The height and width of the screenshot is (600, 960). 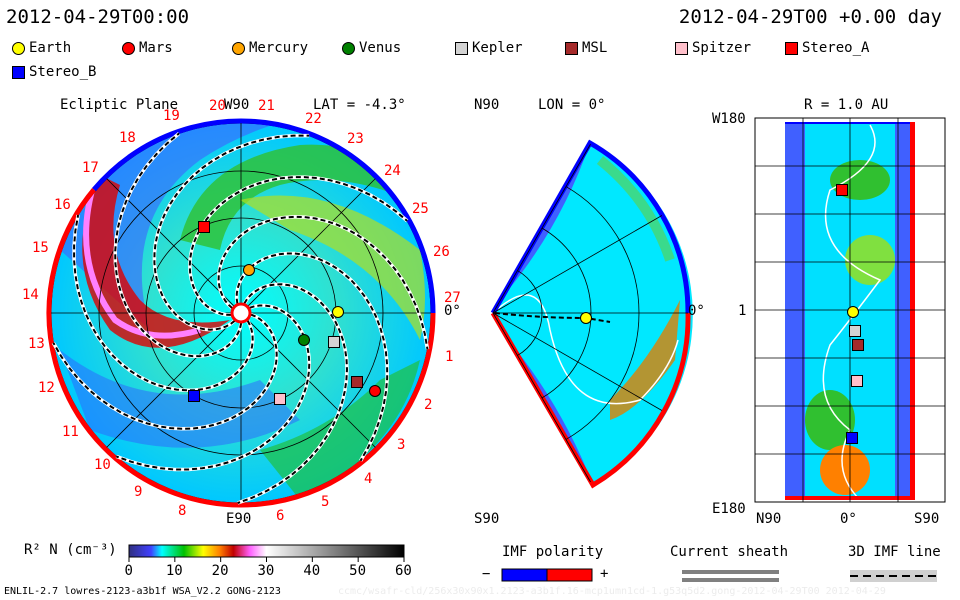 What do you see at coordinates (98, 17) in the screenshot?
I see `left-time: 2012-04-29T00:00` at bounding box center [98, 17].